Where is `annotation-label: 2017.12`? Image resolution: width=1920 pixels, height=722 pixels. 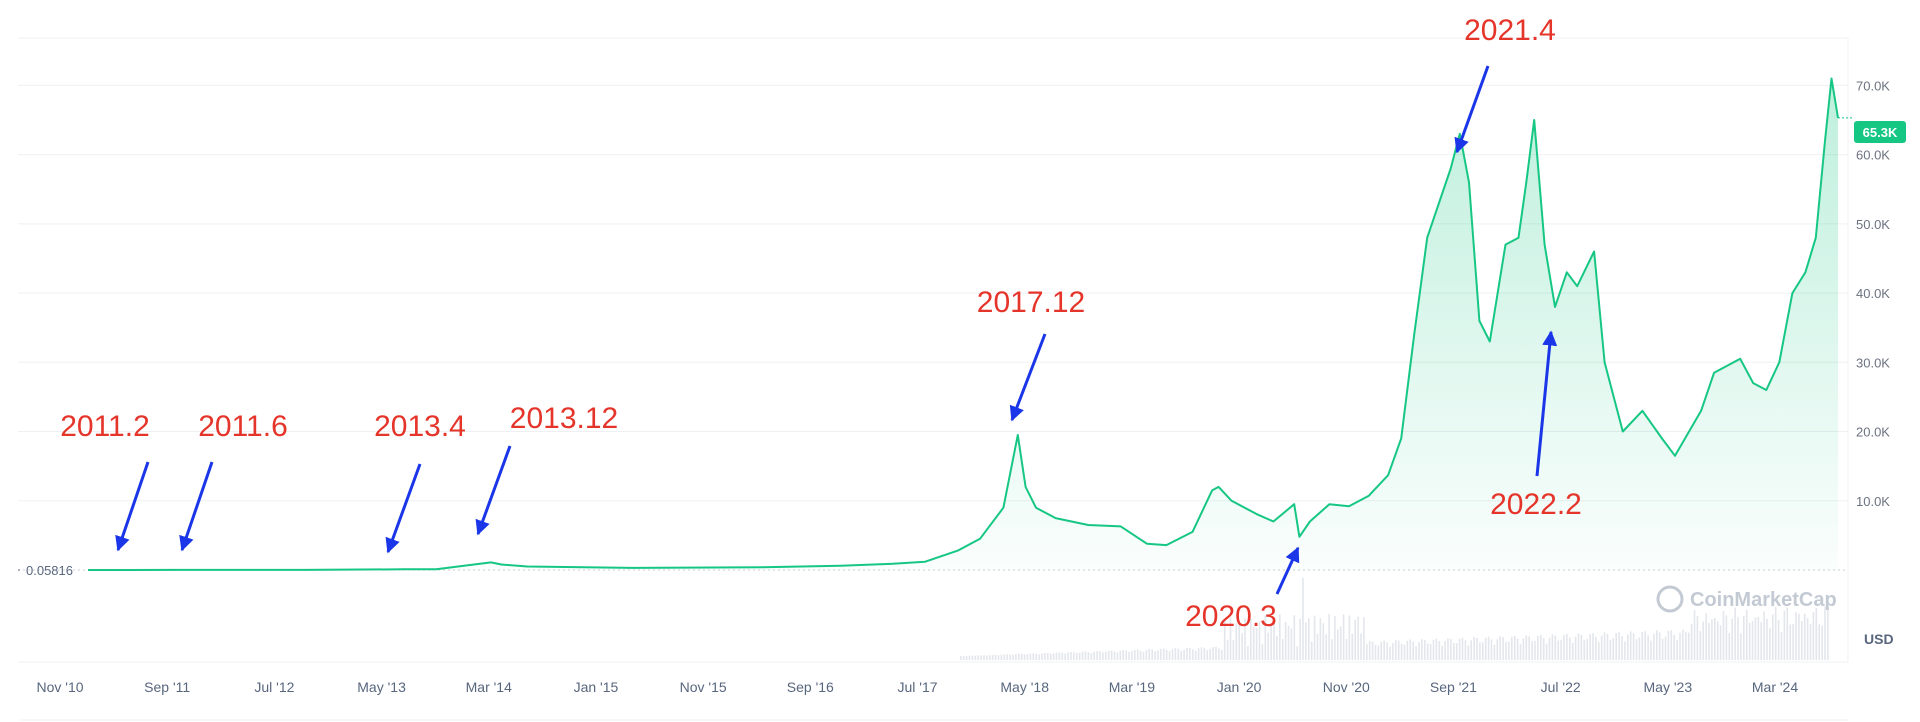
annotation-label: 2017.12 is located at coordinates (1031, 302).